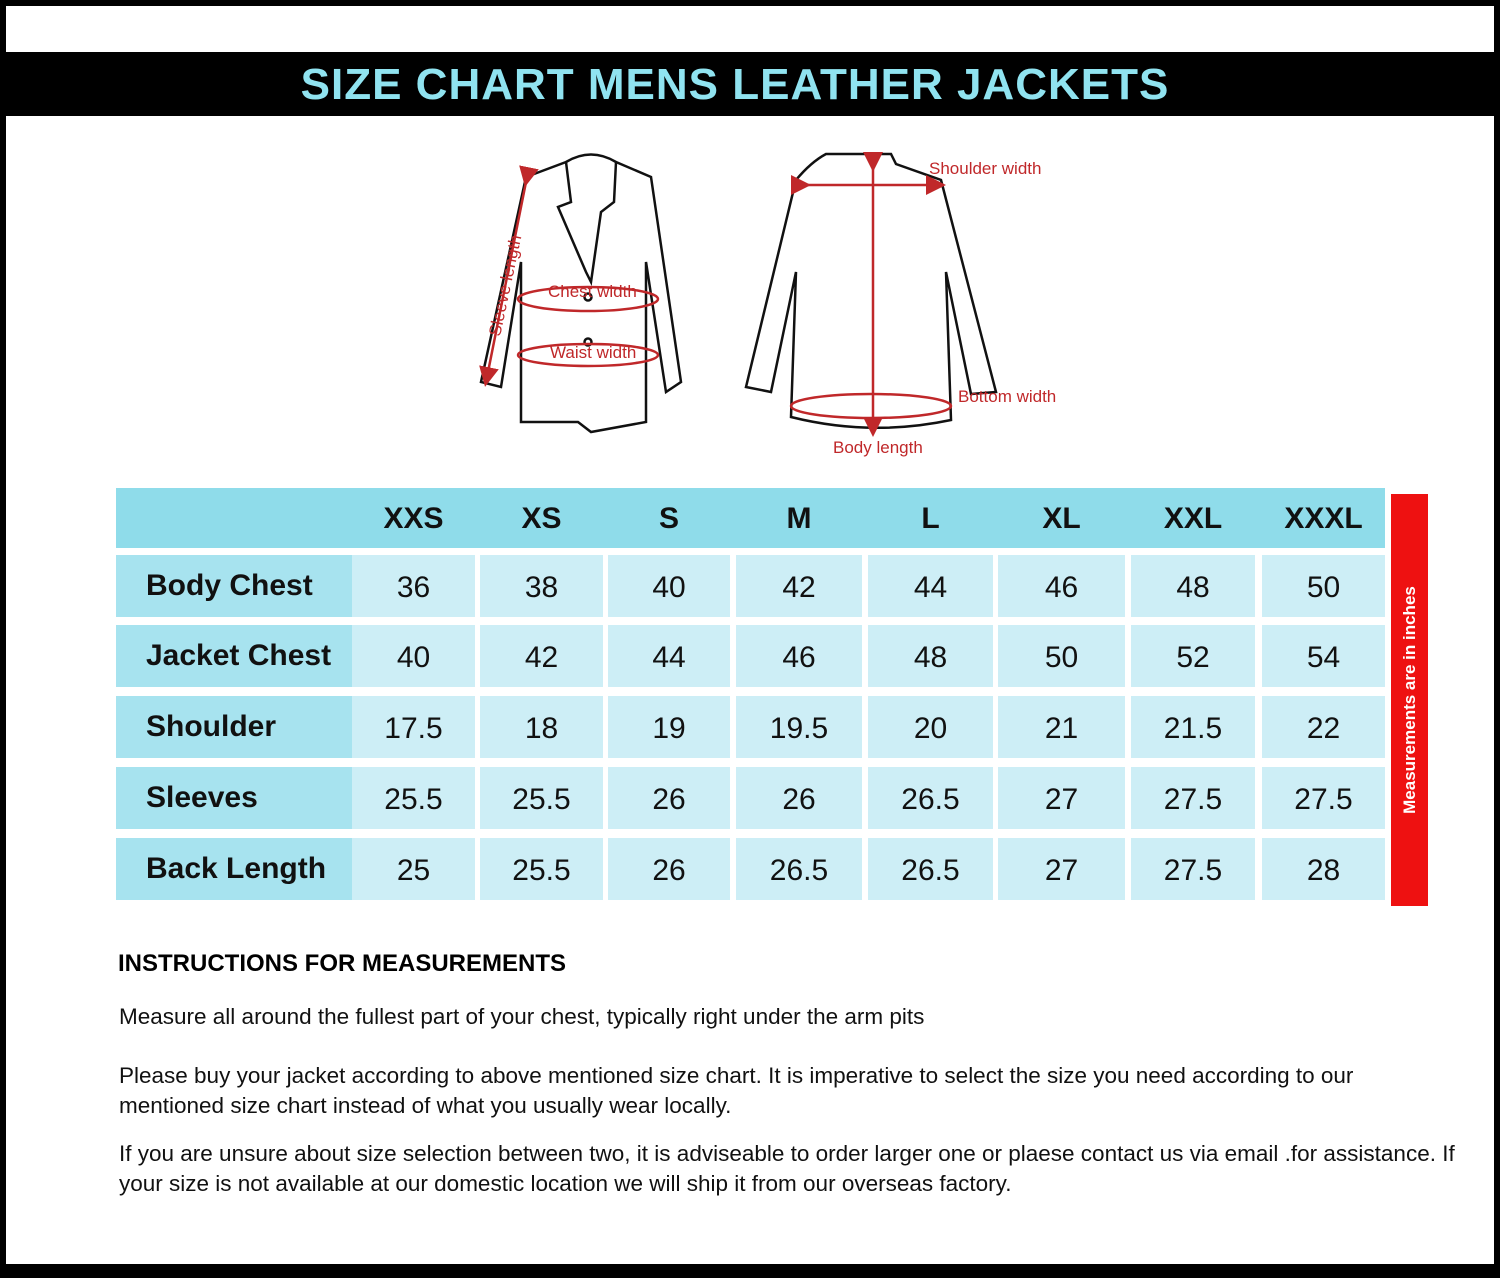 Image resolution: width=1500 pixels, height=1278 pixels. I want to click on table-cell: 21.5, so click(1193, 727).